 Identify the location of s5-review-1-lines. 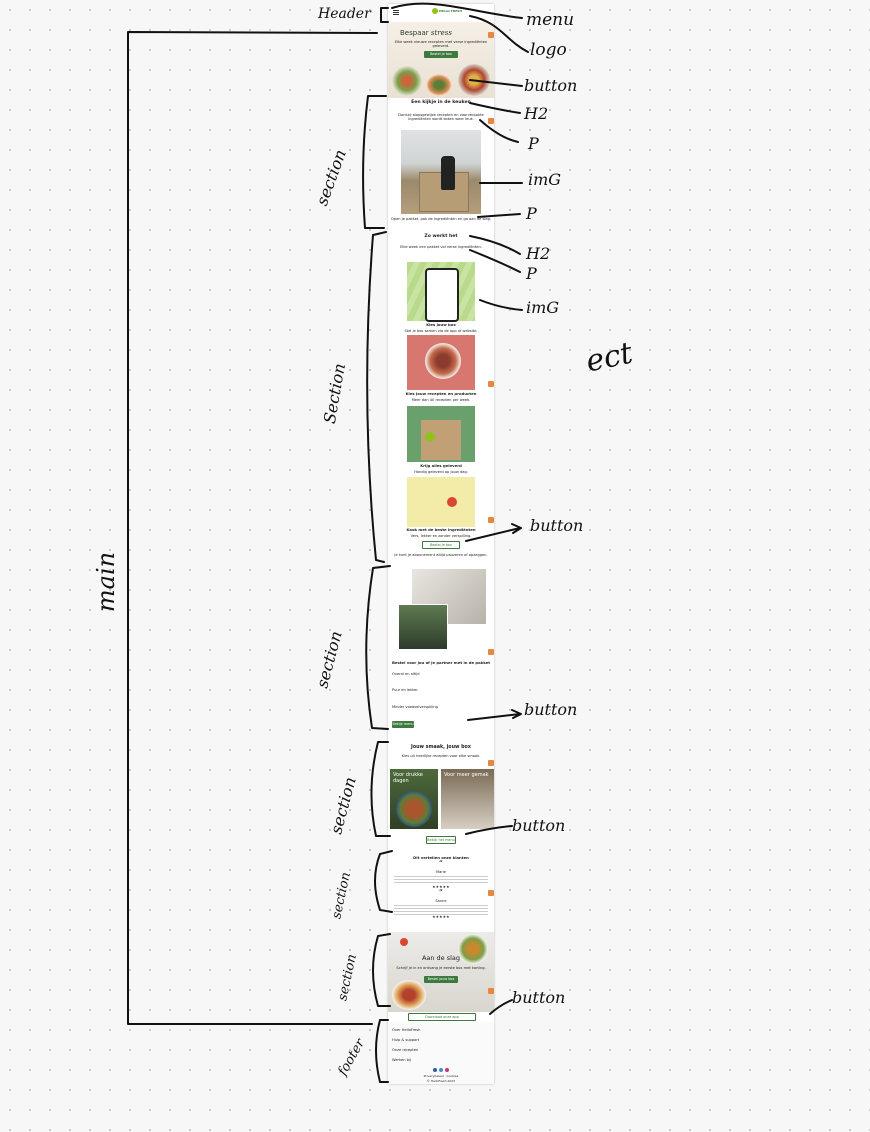
(441, 880).